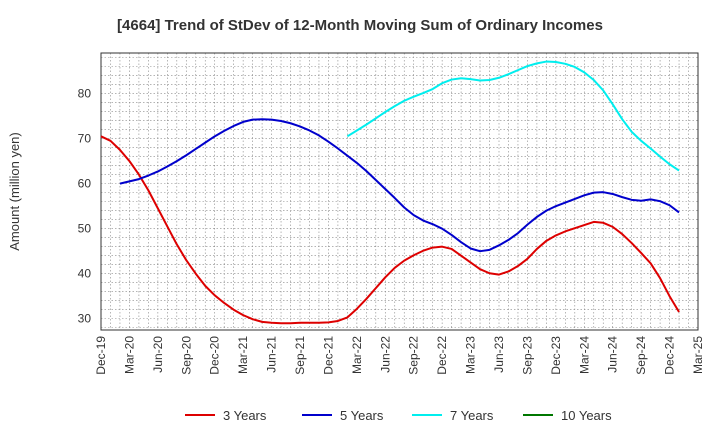  I want to click on legend-label: 3 Years, so click(245, 415).